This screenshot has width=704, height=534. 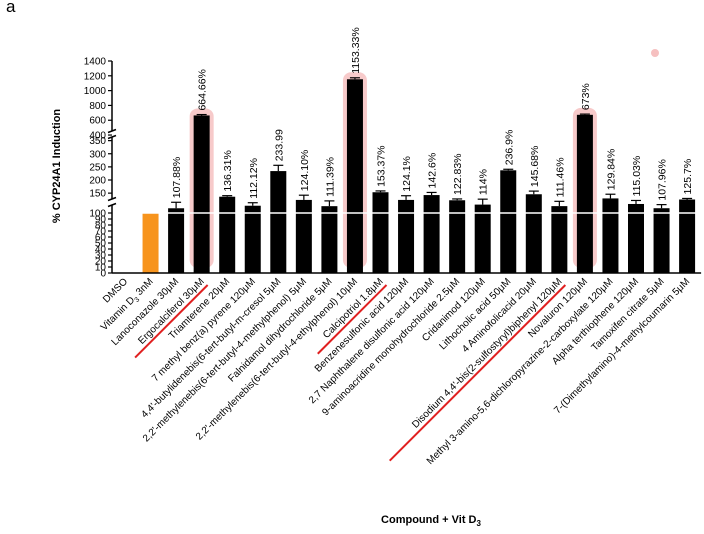 What do you see at coordinates (97, 154) in the screenshot?
I see `y-tick-label: 300` at bounding box center [97, 154].